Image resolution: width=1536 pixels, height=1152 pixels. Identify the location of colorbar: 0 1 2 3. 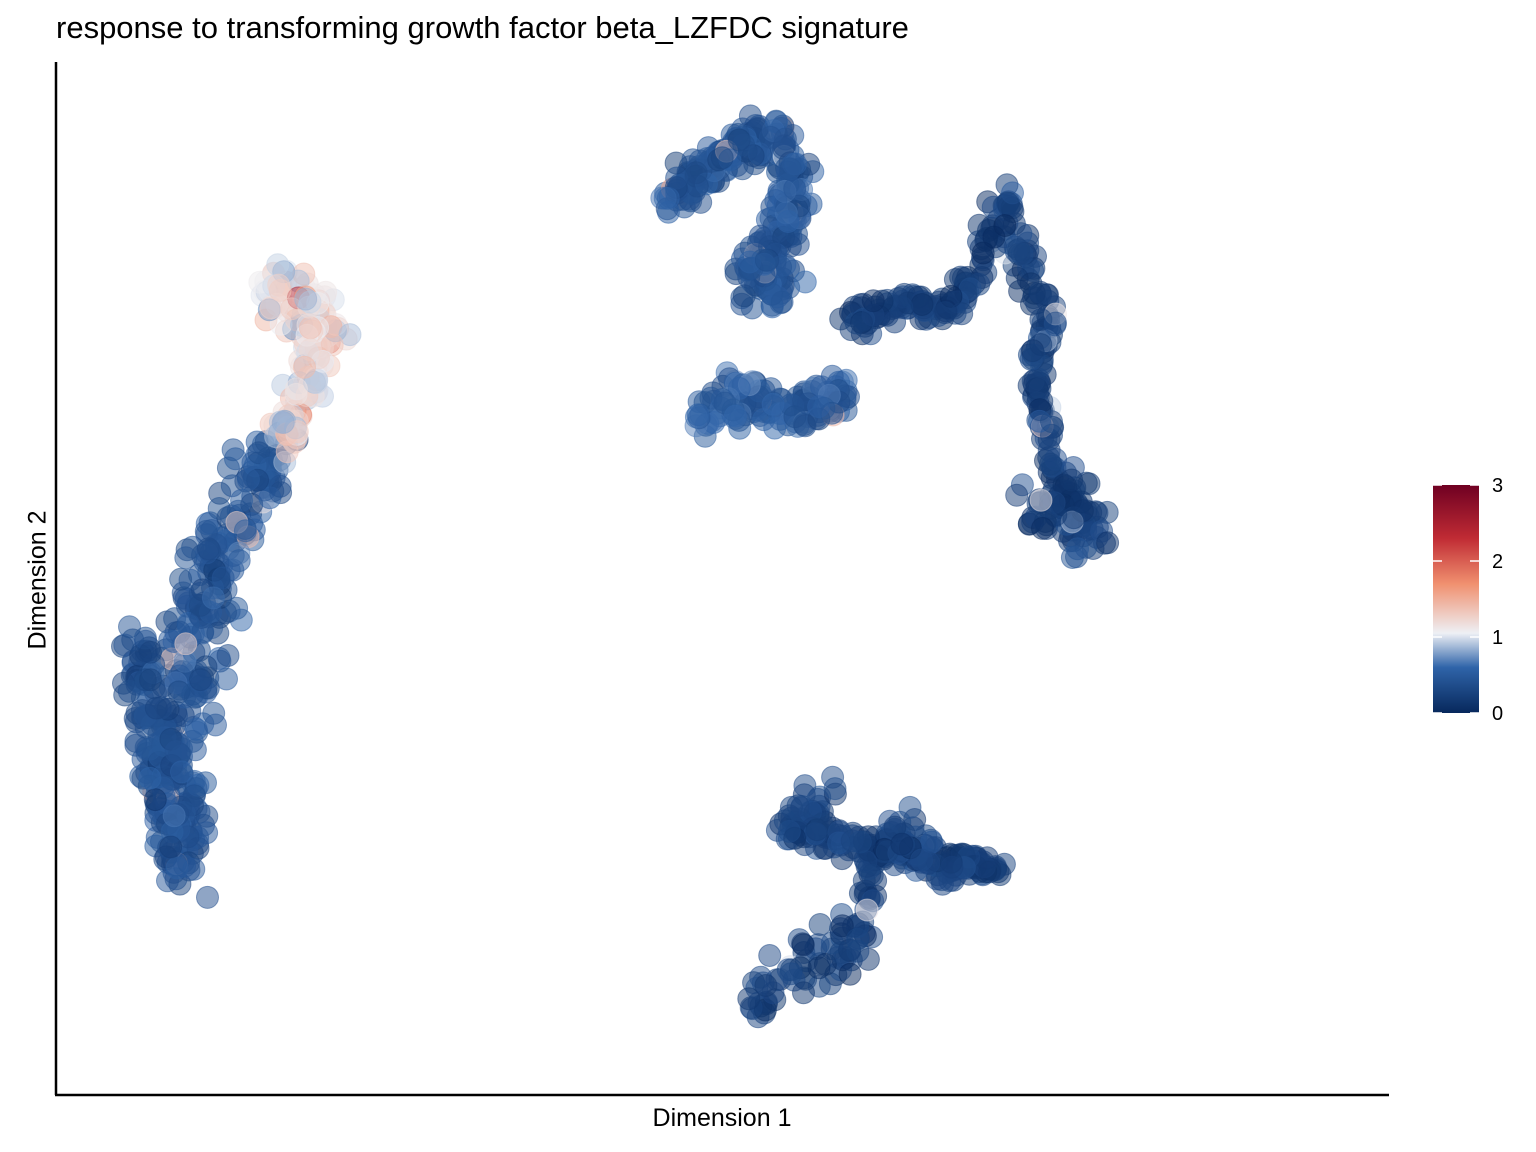
(1468, 600).